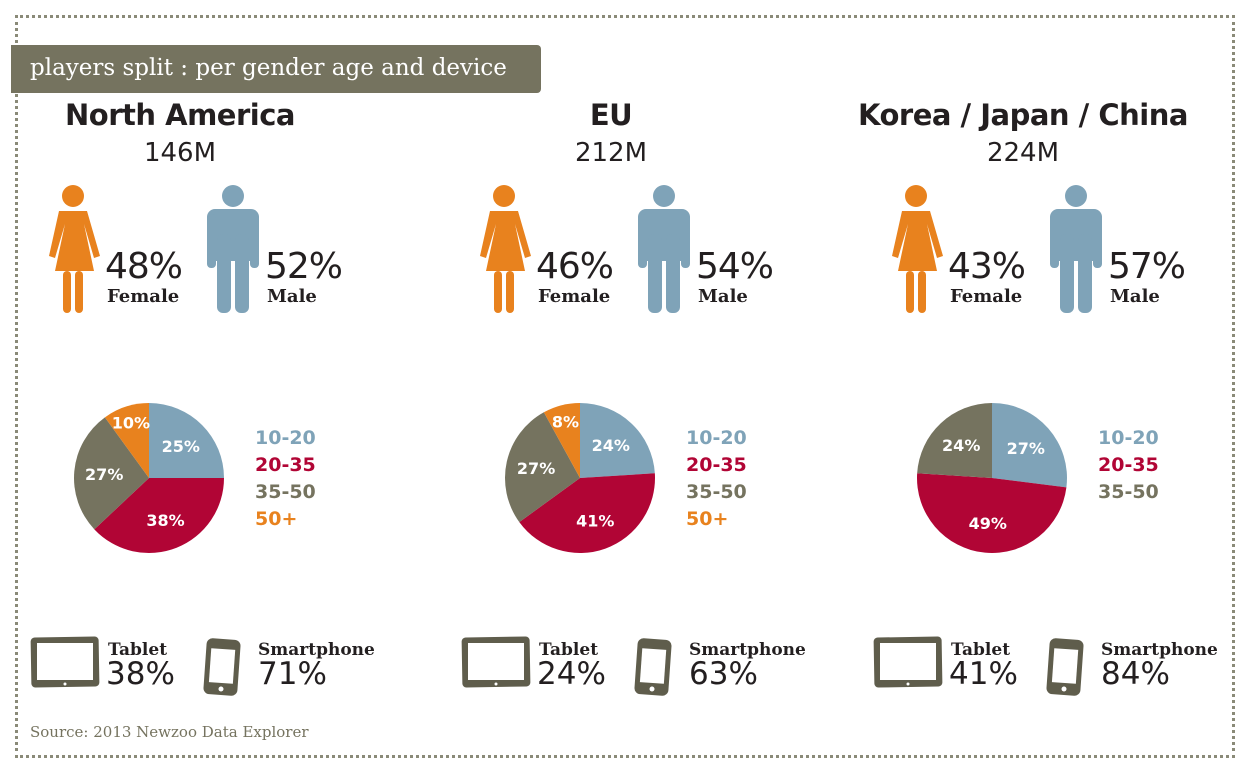  I want to click on smartphone-percent: 71%, so click(292, 674).